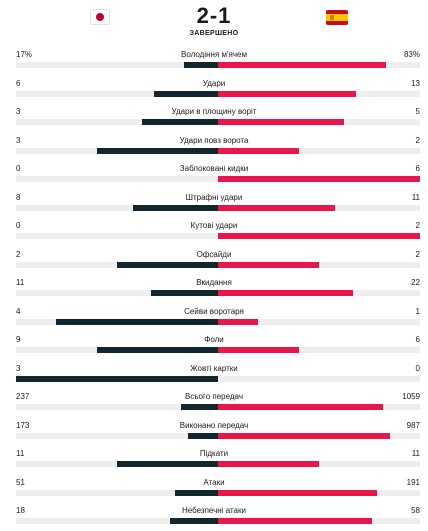 This screenshot has height=531, width=428. I want to click on stat-row: 173 Виконано передач 987, so click(214, 435).